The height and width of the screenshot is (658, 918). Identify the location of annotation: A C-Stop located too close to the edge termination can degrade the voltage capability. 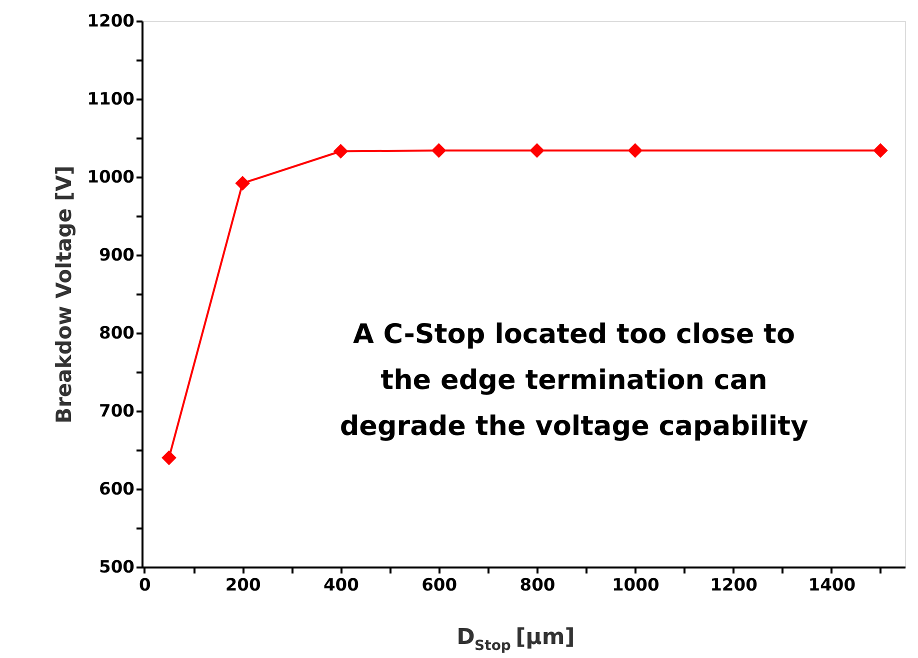
(574, 380).